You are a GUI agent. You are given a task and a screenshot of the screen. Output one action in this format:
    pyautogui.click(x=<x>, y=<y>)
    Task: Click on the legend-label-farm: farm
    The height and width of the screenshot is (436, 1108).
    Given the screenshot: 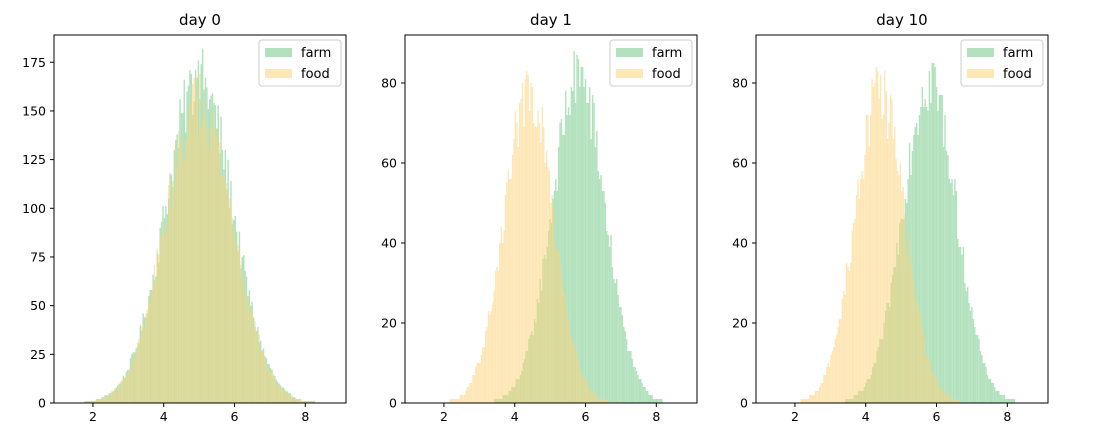 What is the action you would take?
    pyautogui.click(x=316, y=53)
    